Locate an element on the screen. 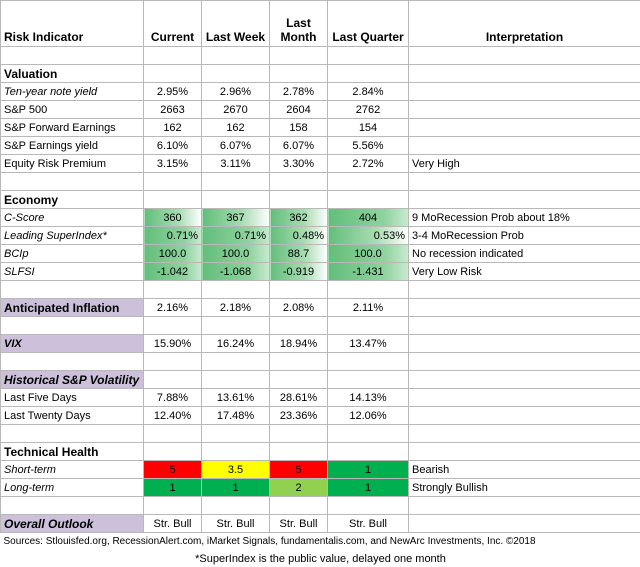 The width and height of the screenshot is (640, 567). header-last-quarter: Last Quarter is located at coordinates (368, 24).